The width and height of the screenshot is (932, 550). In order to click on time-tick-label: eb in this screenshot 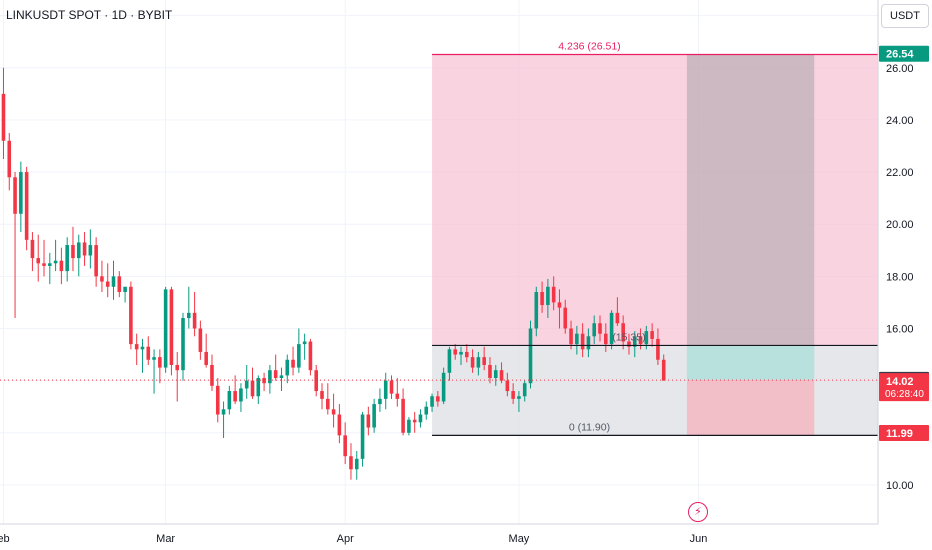, I will do `click(5, 539)`.